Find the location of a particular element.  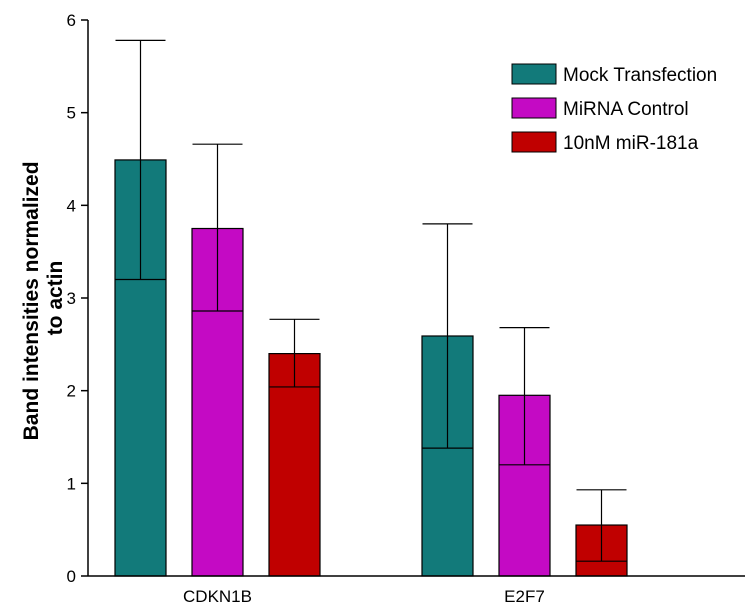

y-tick-label-6: 6 is located at coordinates (71, 20).